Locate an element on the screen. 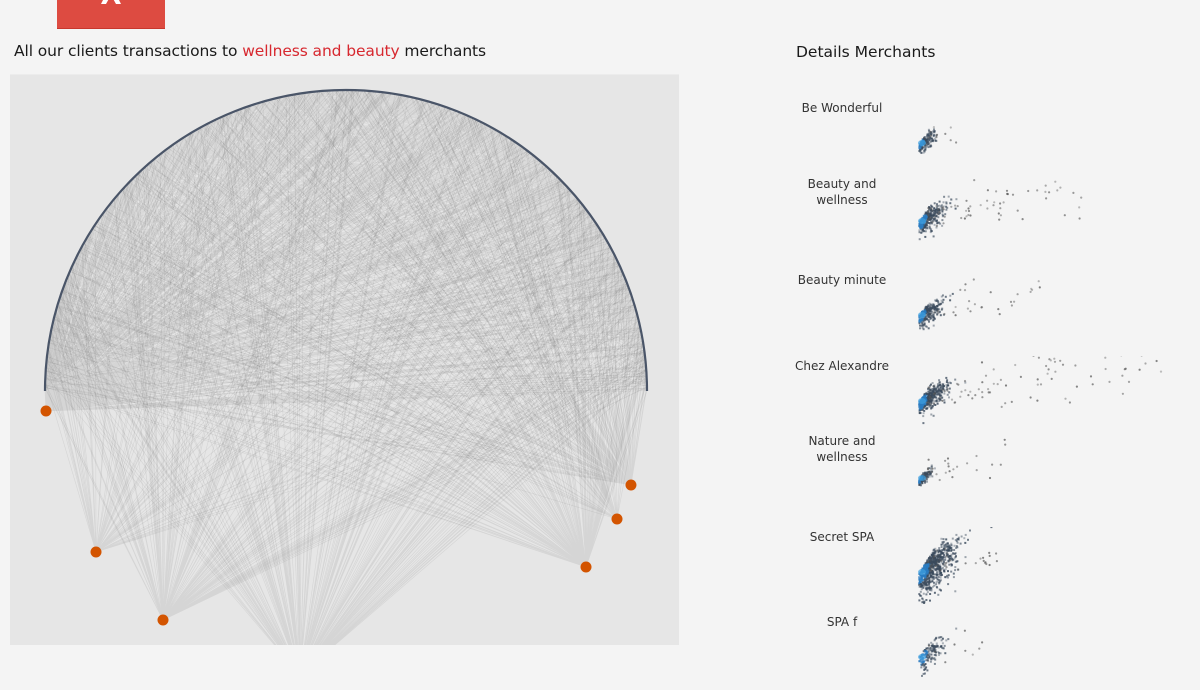  merchant-row: Beauty minute is located at coordinates (990, 309).